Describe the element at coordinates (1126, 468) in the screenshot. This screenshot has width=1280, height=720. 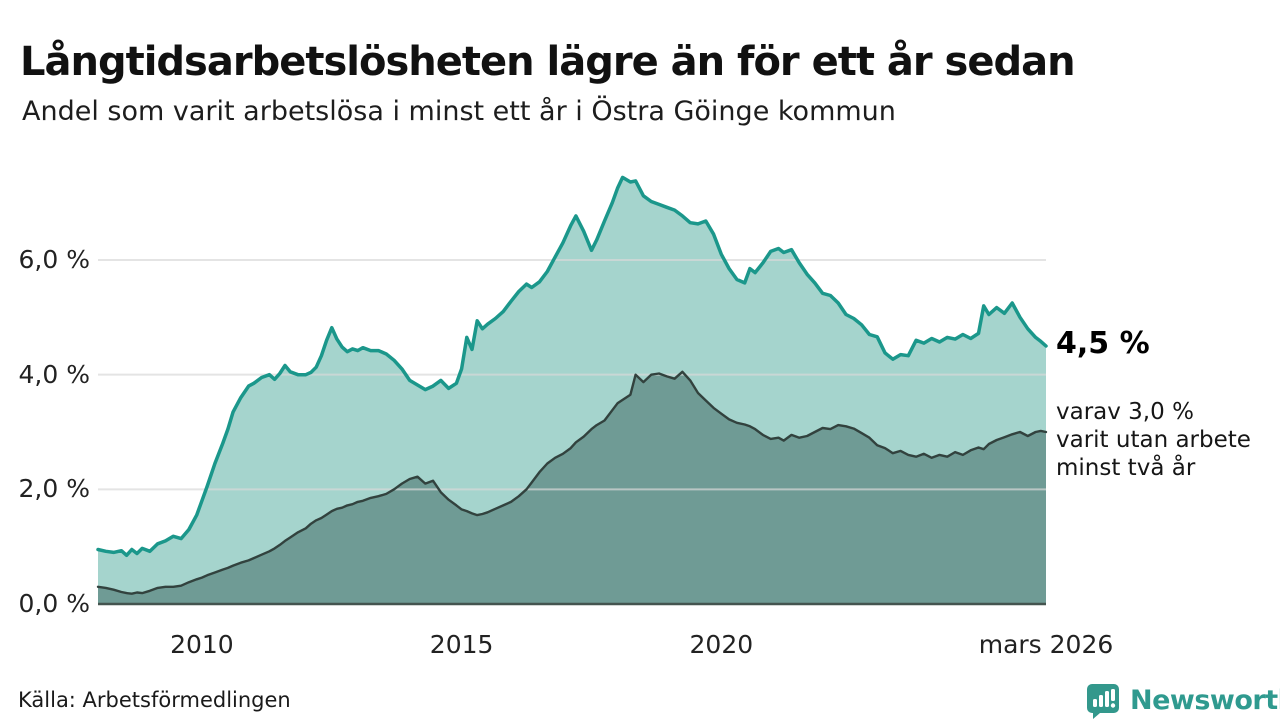
I see `end-value-note-line: minst två år` at that location.